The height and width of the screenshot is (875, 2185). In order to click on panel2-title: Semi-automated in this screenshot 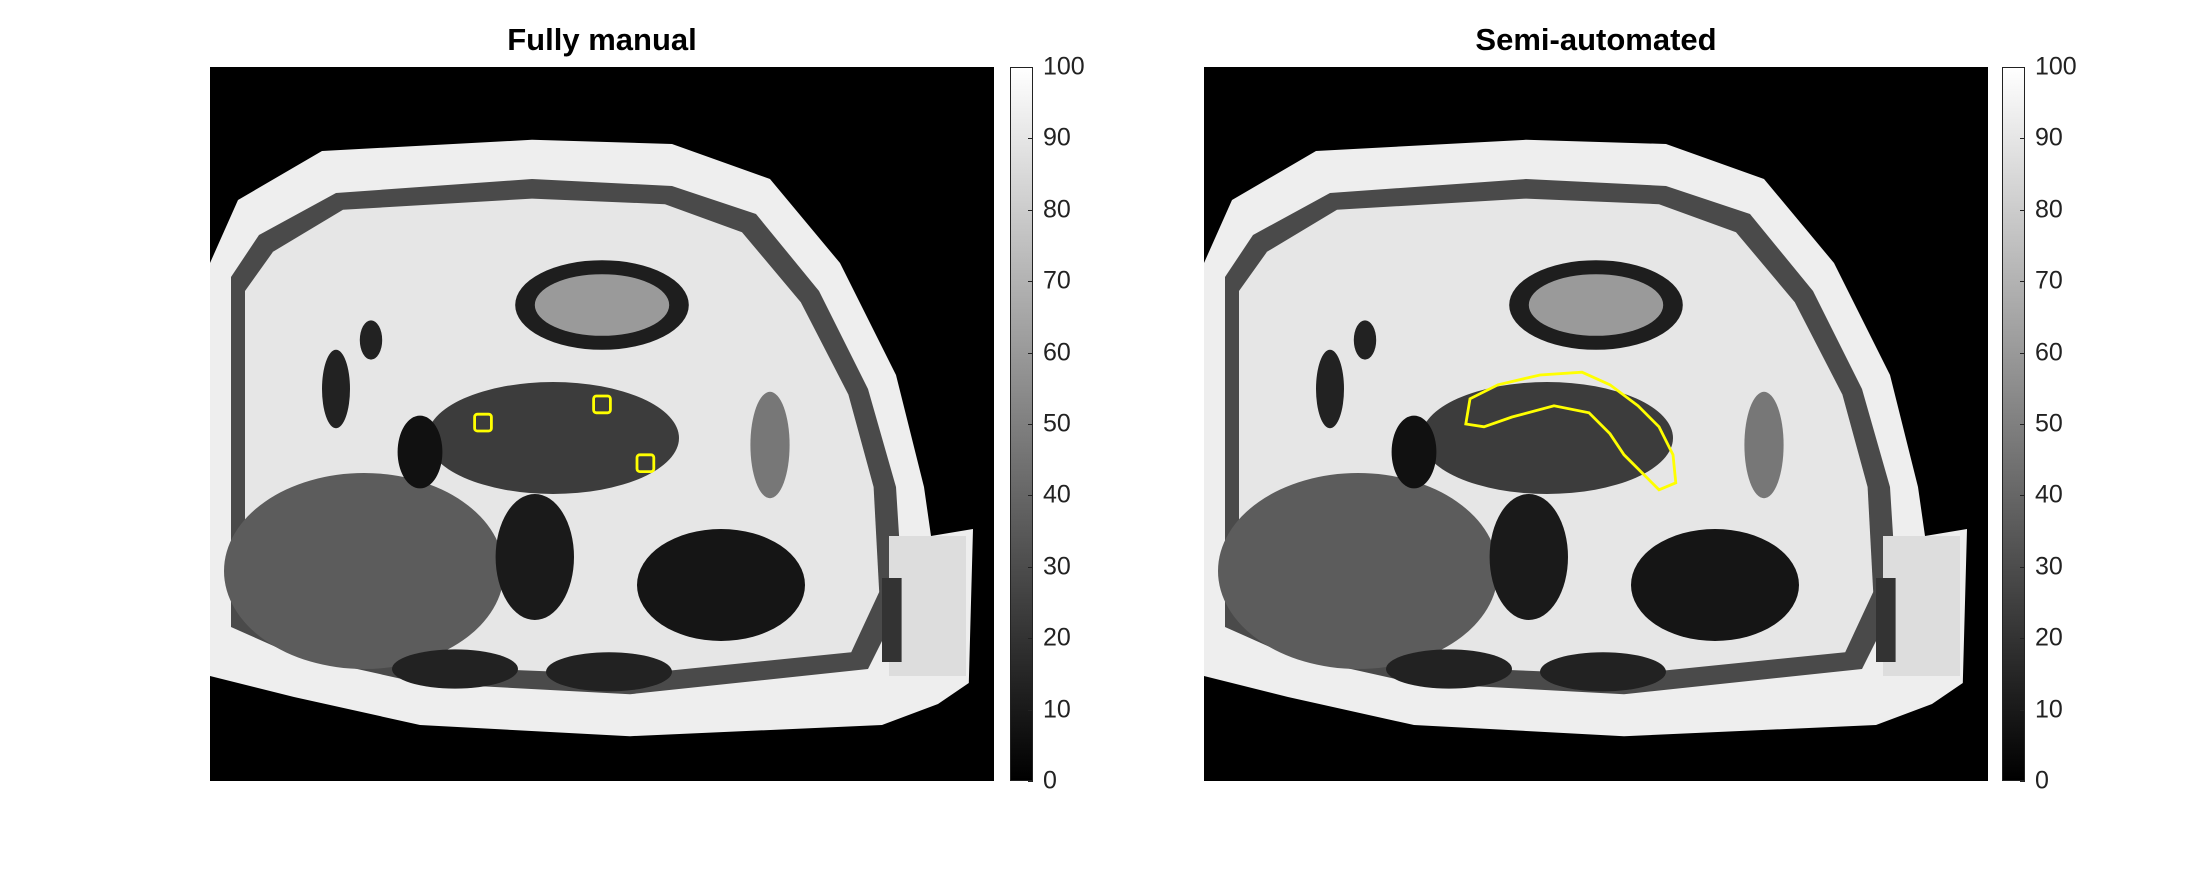, I will do `click(1596, 39)`.